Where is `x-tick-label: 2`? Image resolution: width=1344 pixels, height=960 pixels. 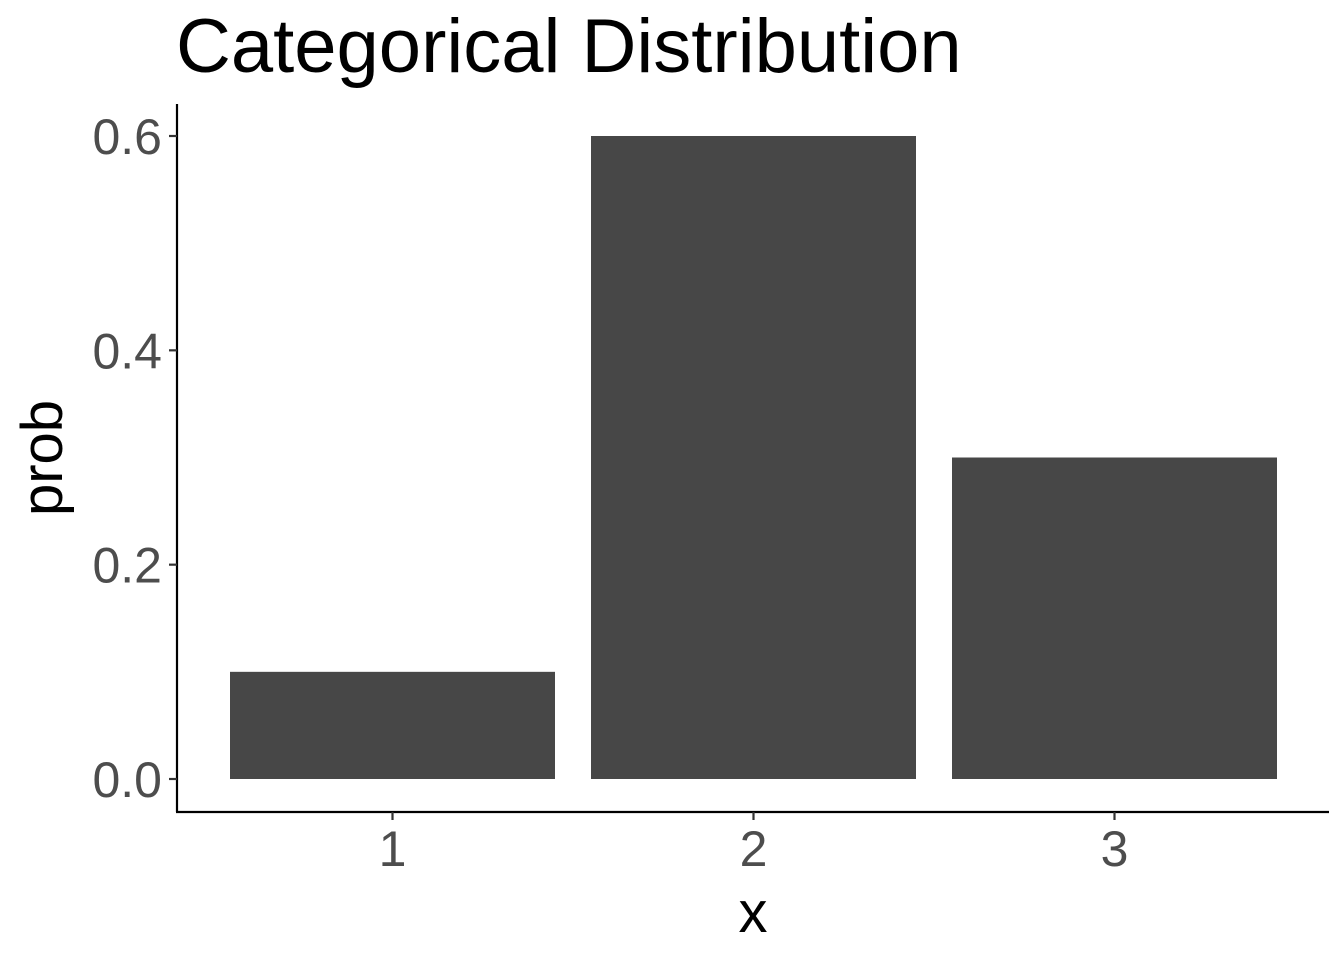
x-tick-label: 2 is located at coordinates (754, 849).